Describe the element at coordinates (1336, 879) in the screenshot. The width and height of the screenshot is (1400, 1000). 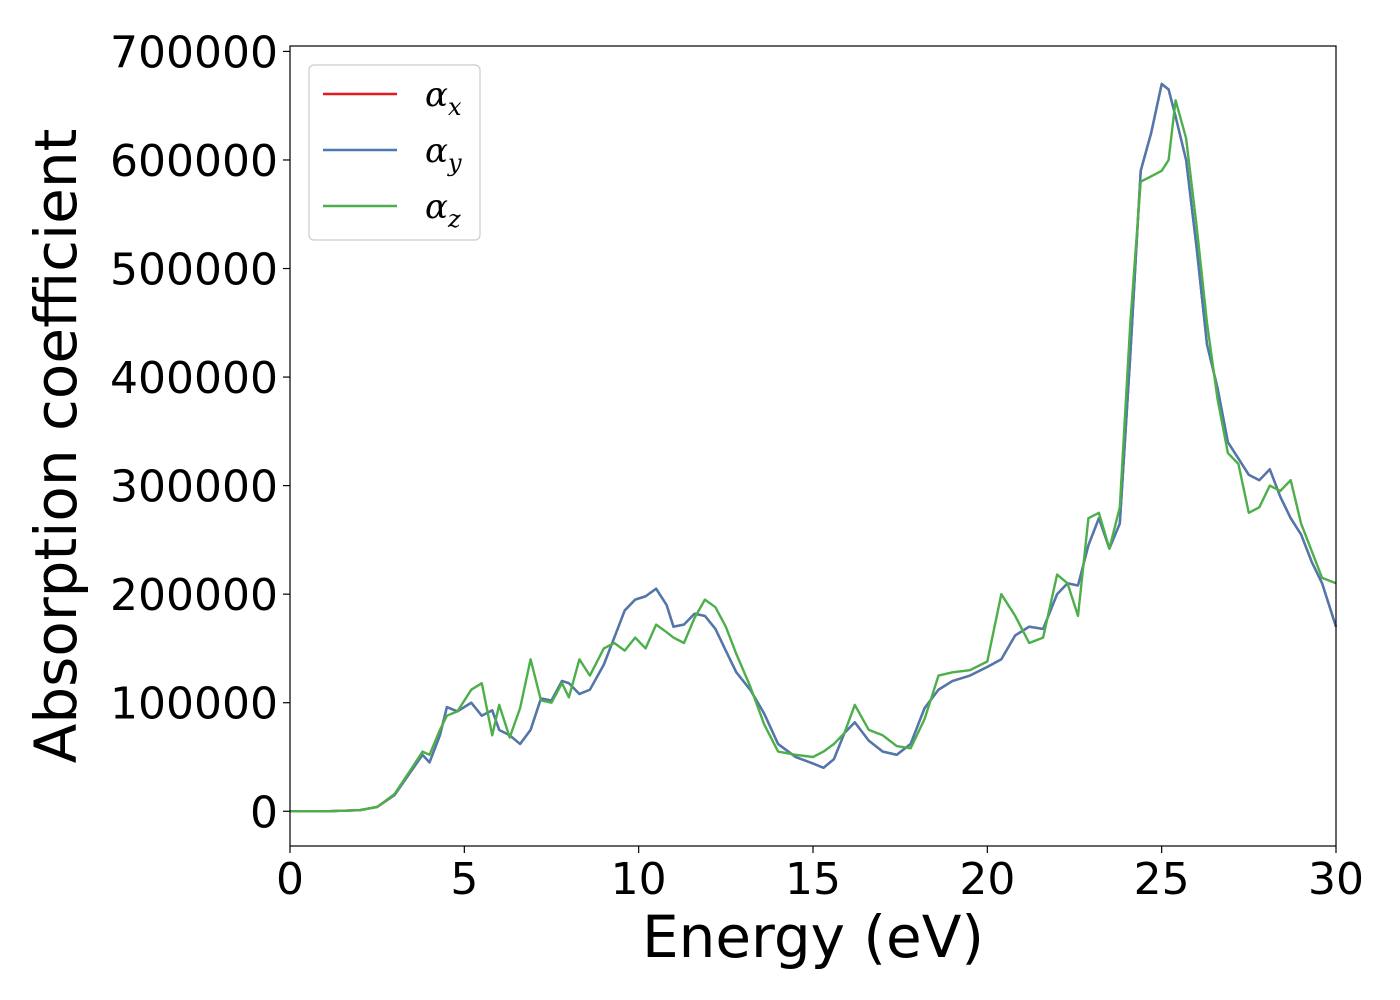
I see `x-tick-label: 30` at that location.